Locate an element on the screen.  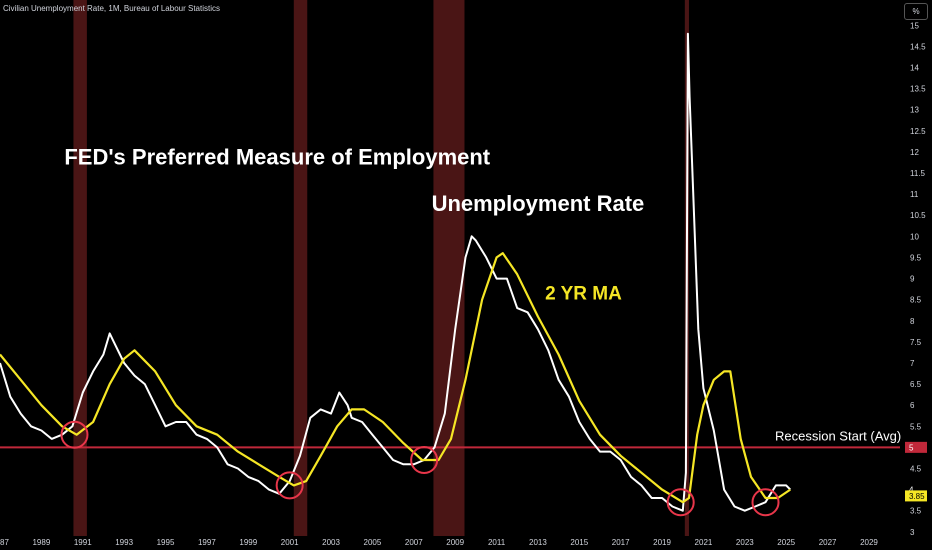
y-tick-label: 5.5 is located at coordinates (916, 426).